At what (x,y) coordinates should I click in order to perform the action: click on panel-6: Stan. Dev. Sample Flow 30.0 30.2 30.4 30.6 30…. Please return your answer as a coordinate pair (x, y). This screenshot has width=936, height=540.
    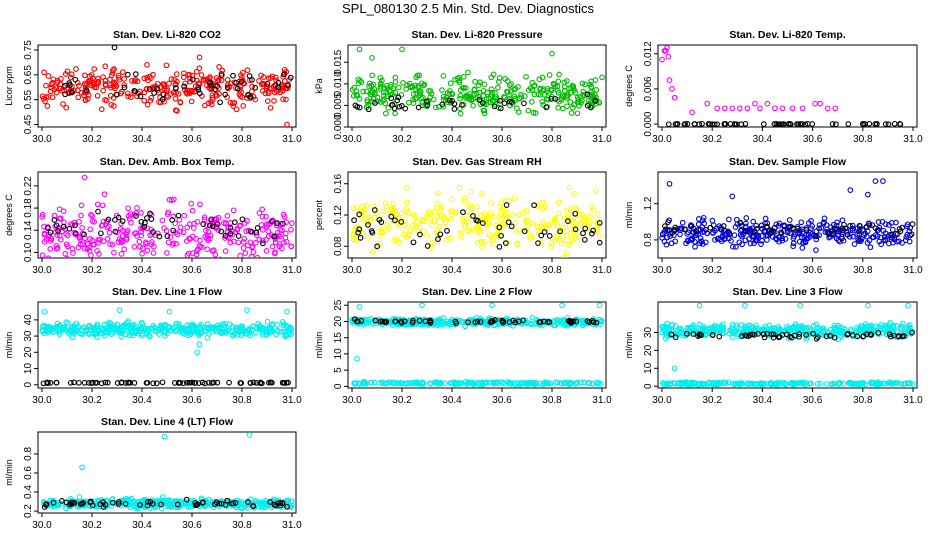
    Looking at the image, I should click on (773, 216).